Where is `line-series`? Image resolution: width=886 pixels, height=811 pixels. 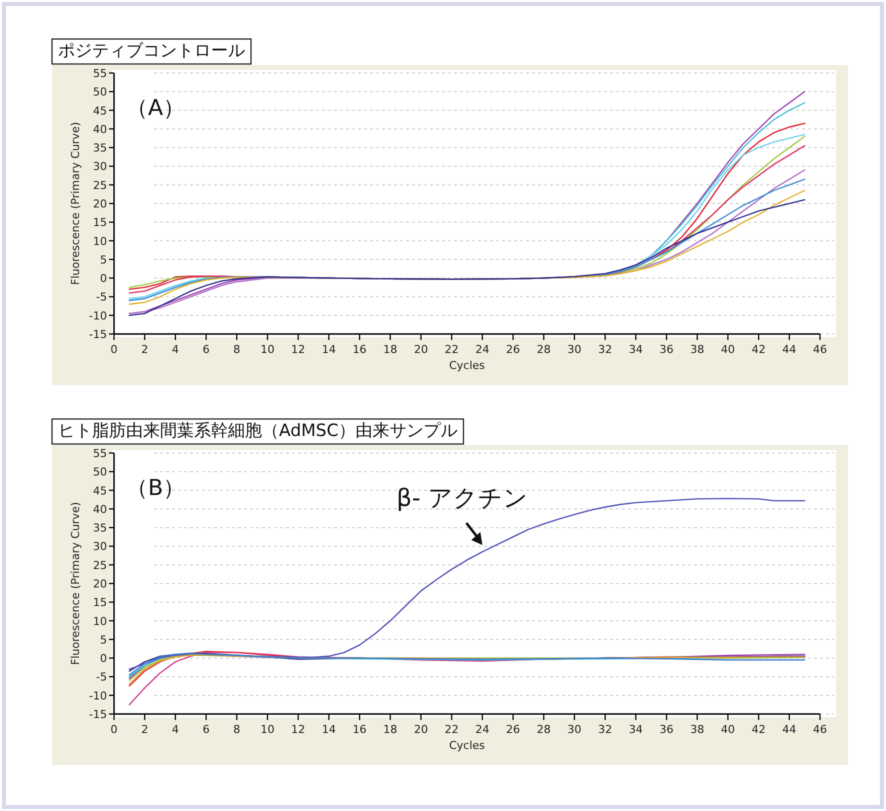 line-series is located at coordinates (467, 257).